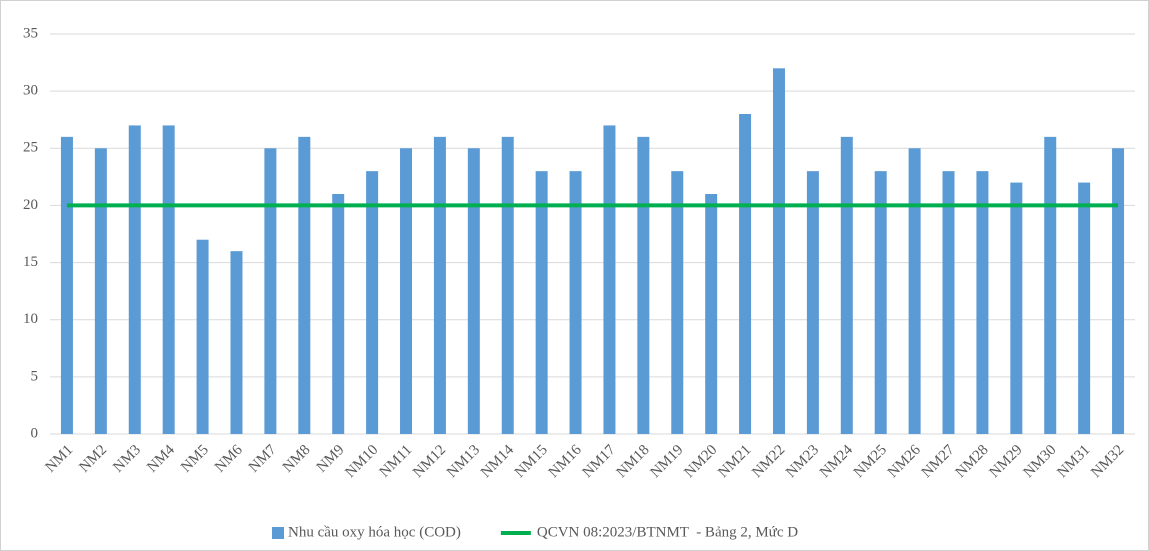 The image size is (1149, 551). Describe the element at coordinates (667, 532) in the screenshot. I see `legend-label: QCVN 08:2023/BTNMT - Bảng 2, Mức D` at that location.